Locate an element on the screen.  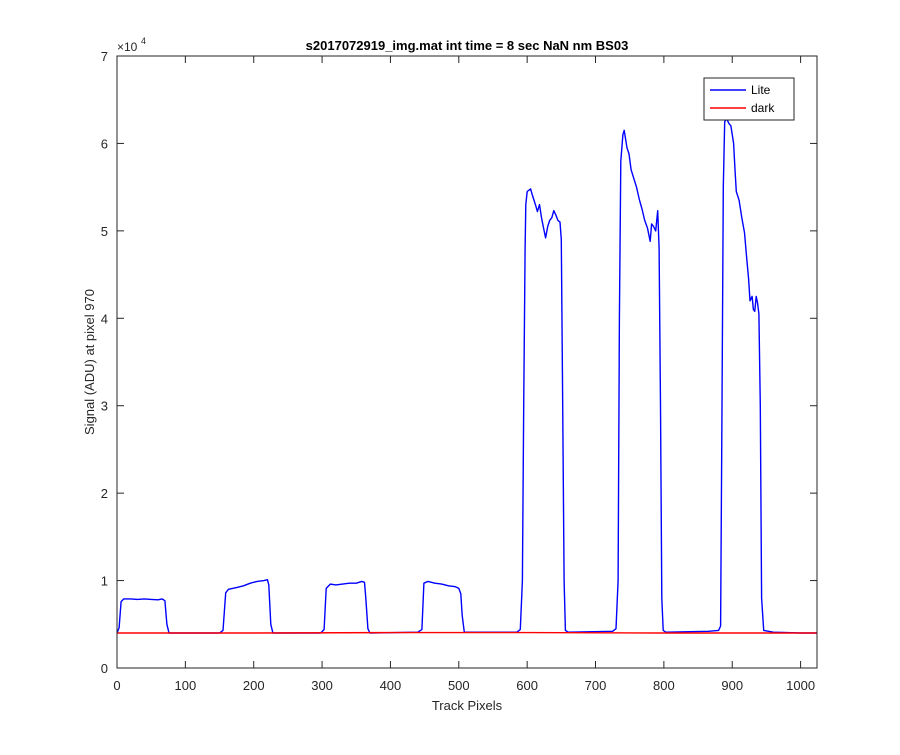
y-tick-label: 1 is located at coordinates (104, 581).